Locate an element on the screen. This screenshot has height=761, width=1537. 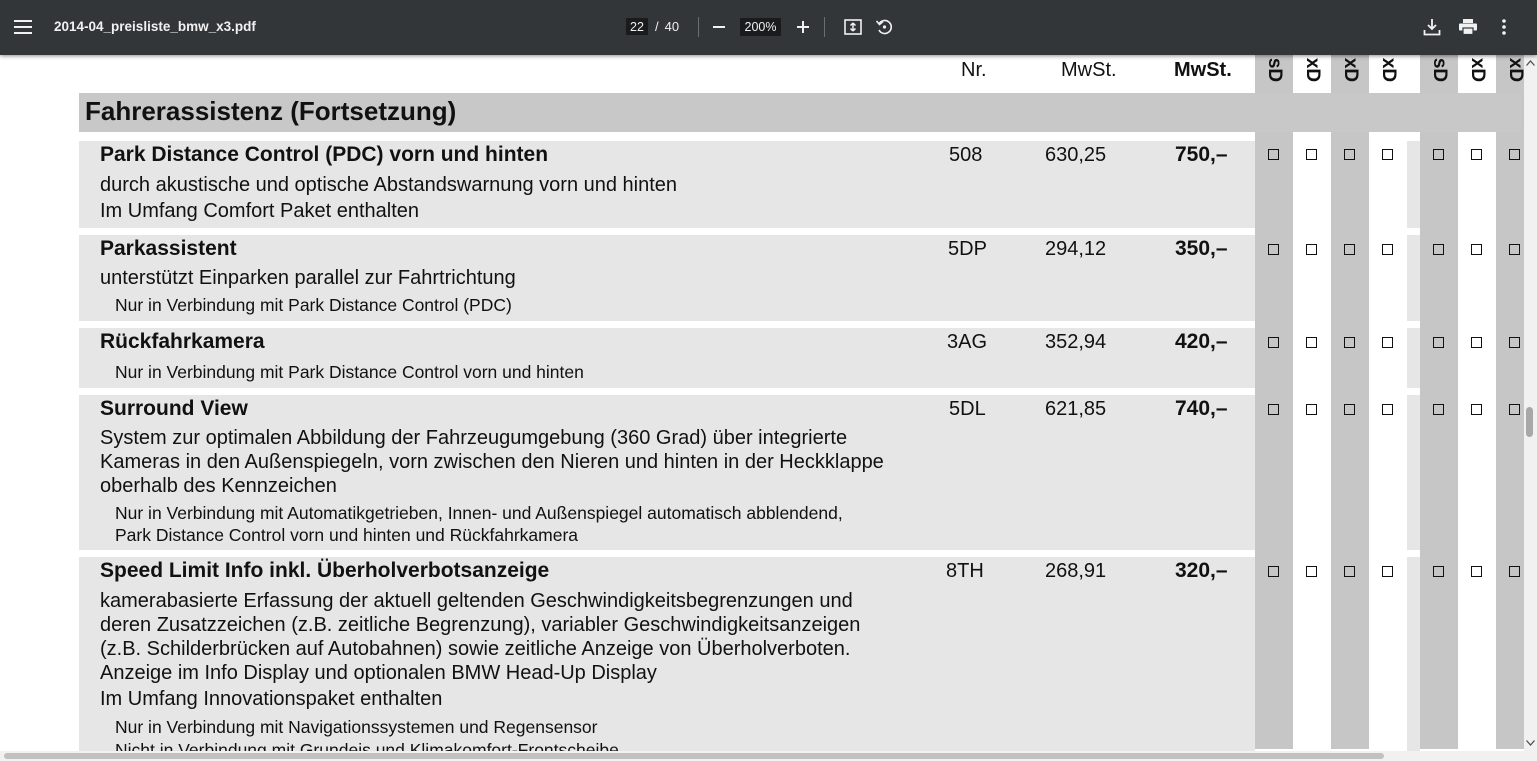
option-gross-price: 740,– is located at coordinates (1201, 408).